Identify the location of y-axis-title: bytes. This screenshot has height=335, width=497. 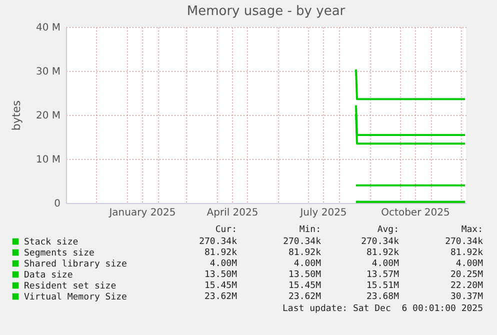
(16, 115).